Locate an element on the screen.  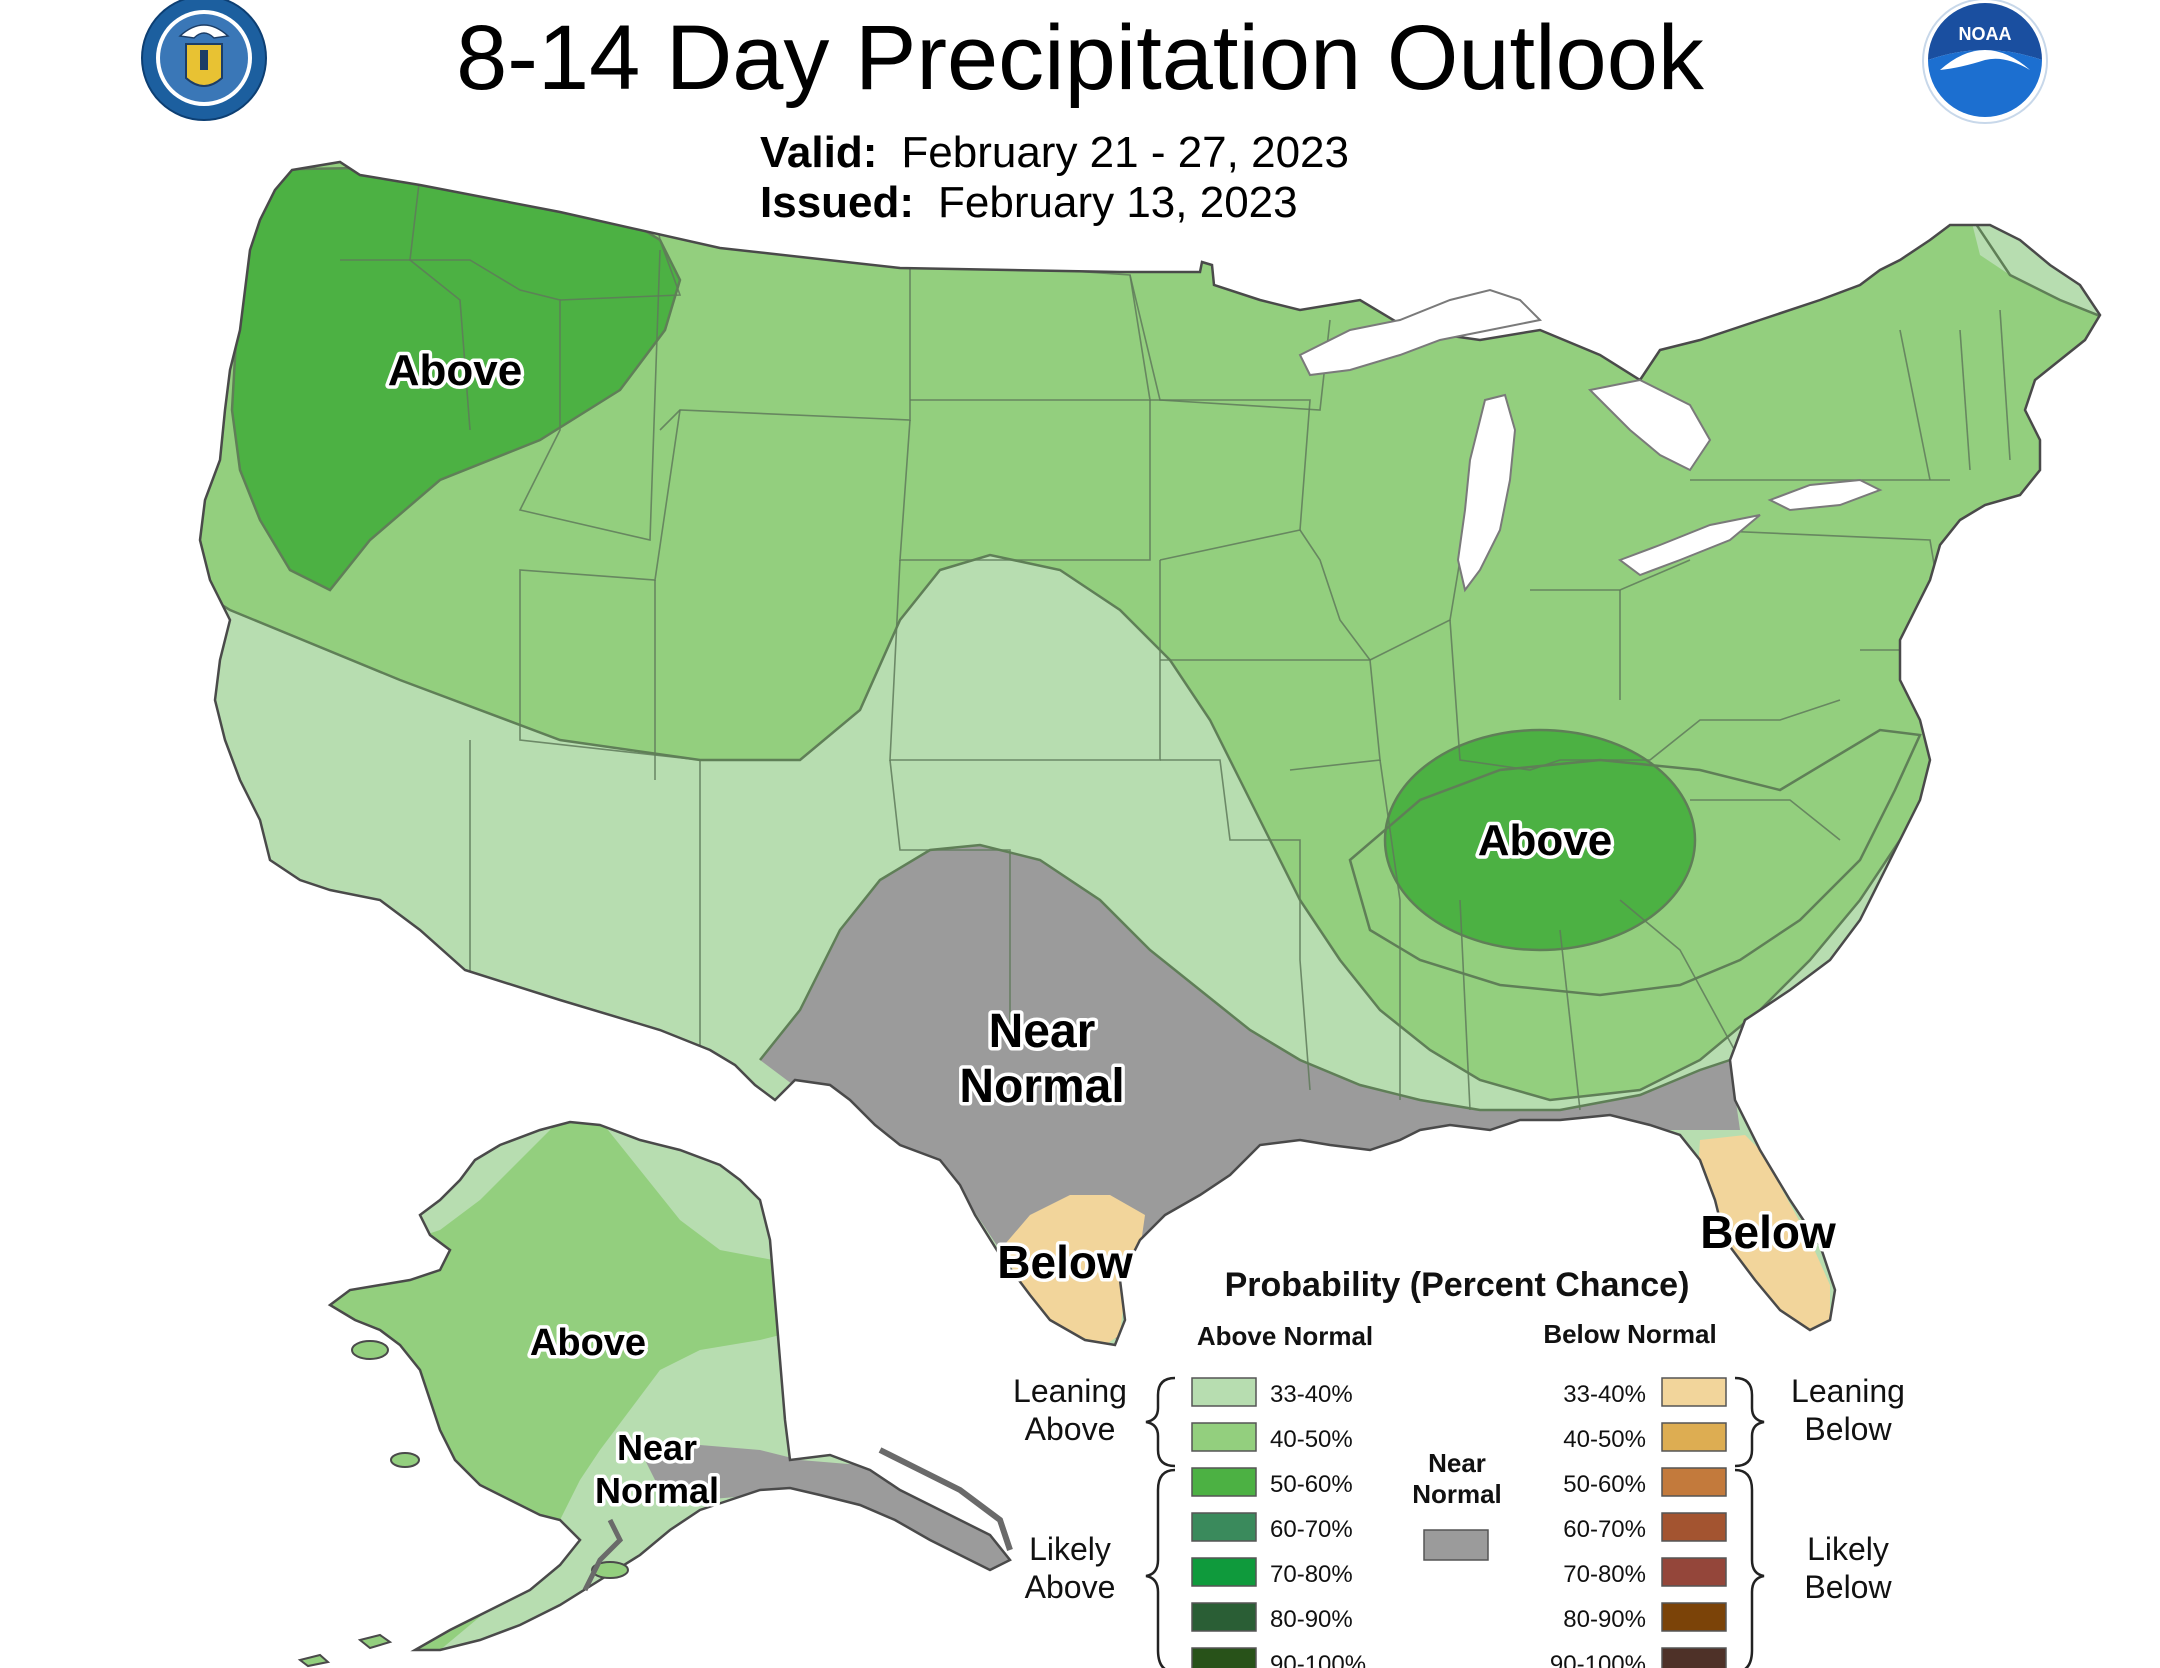
noaa-logo-icon: NOAA is located at coordinates (1985, 62).